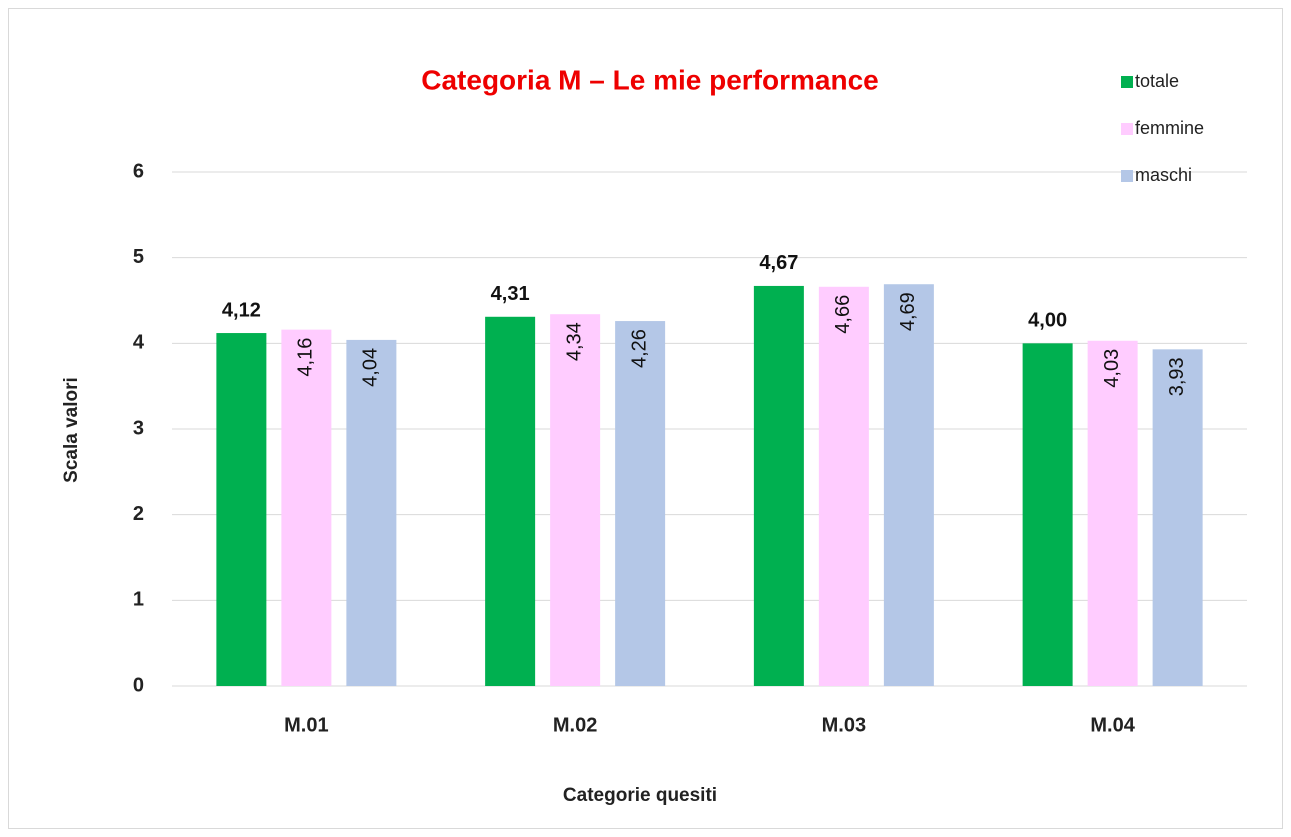  What do you see at coordinates (138, 514) in the screenshot?
I see `y-tick-label: 2` at bounding box center [138, 514].